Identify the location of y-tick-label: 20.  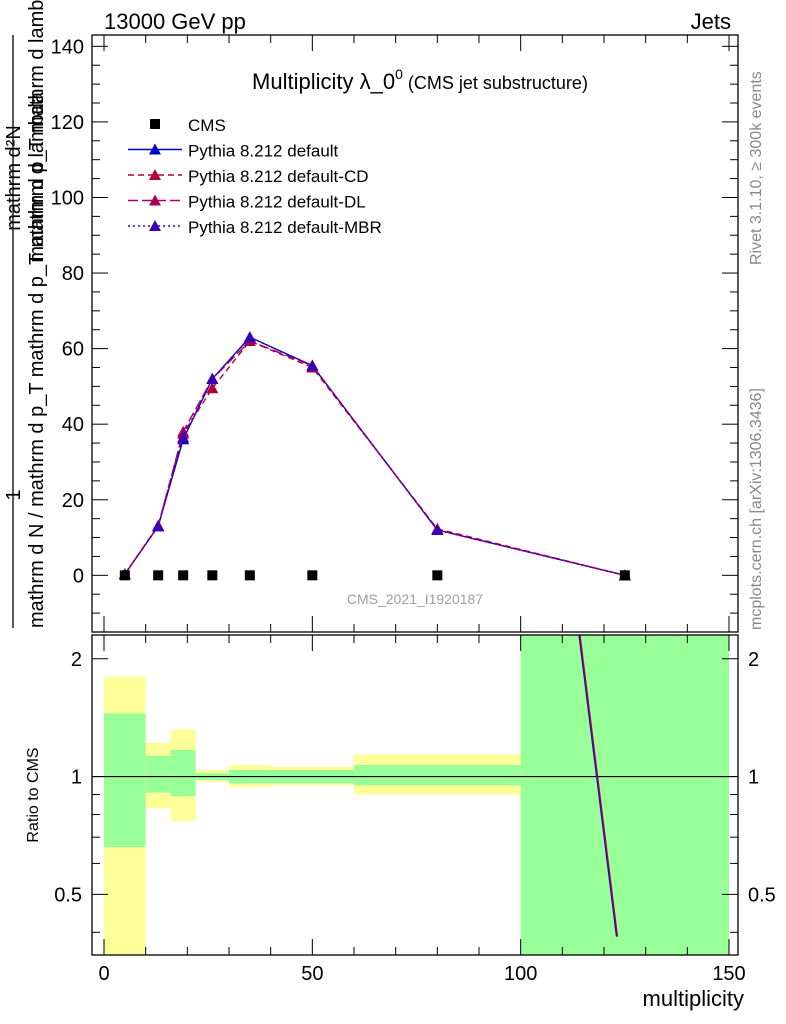
(73, 501).